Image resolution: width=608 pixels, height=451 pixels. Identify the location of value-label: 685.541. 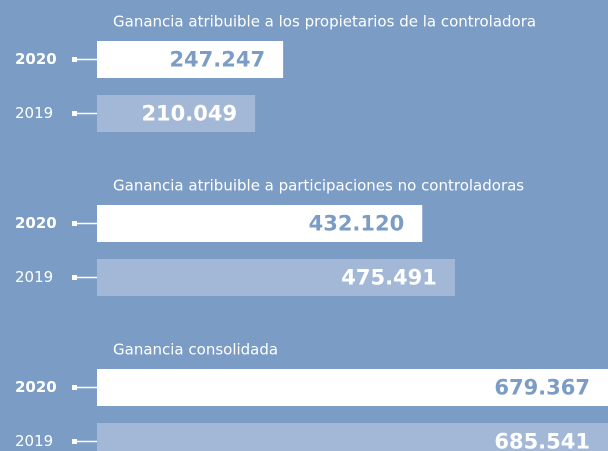
(542, 440).